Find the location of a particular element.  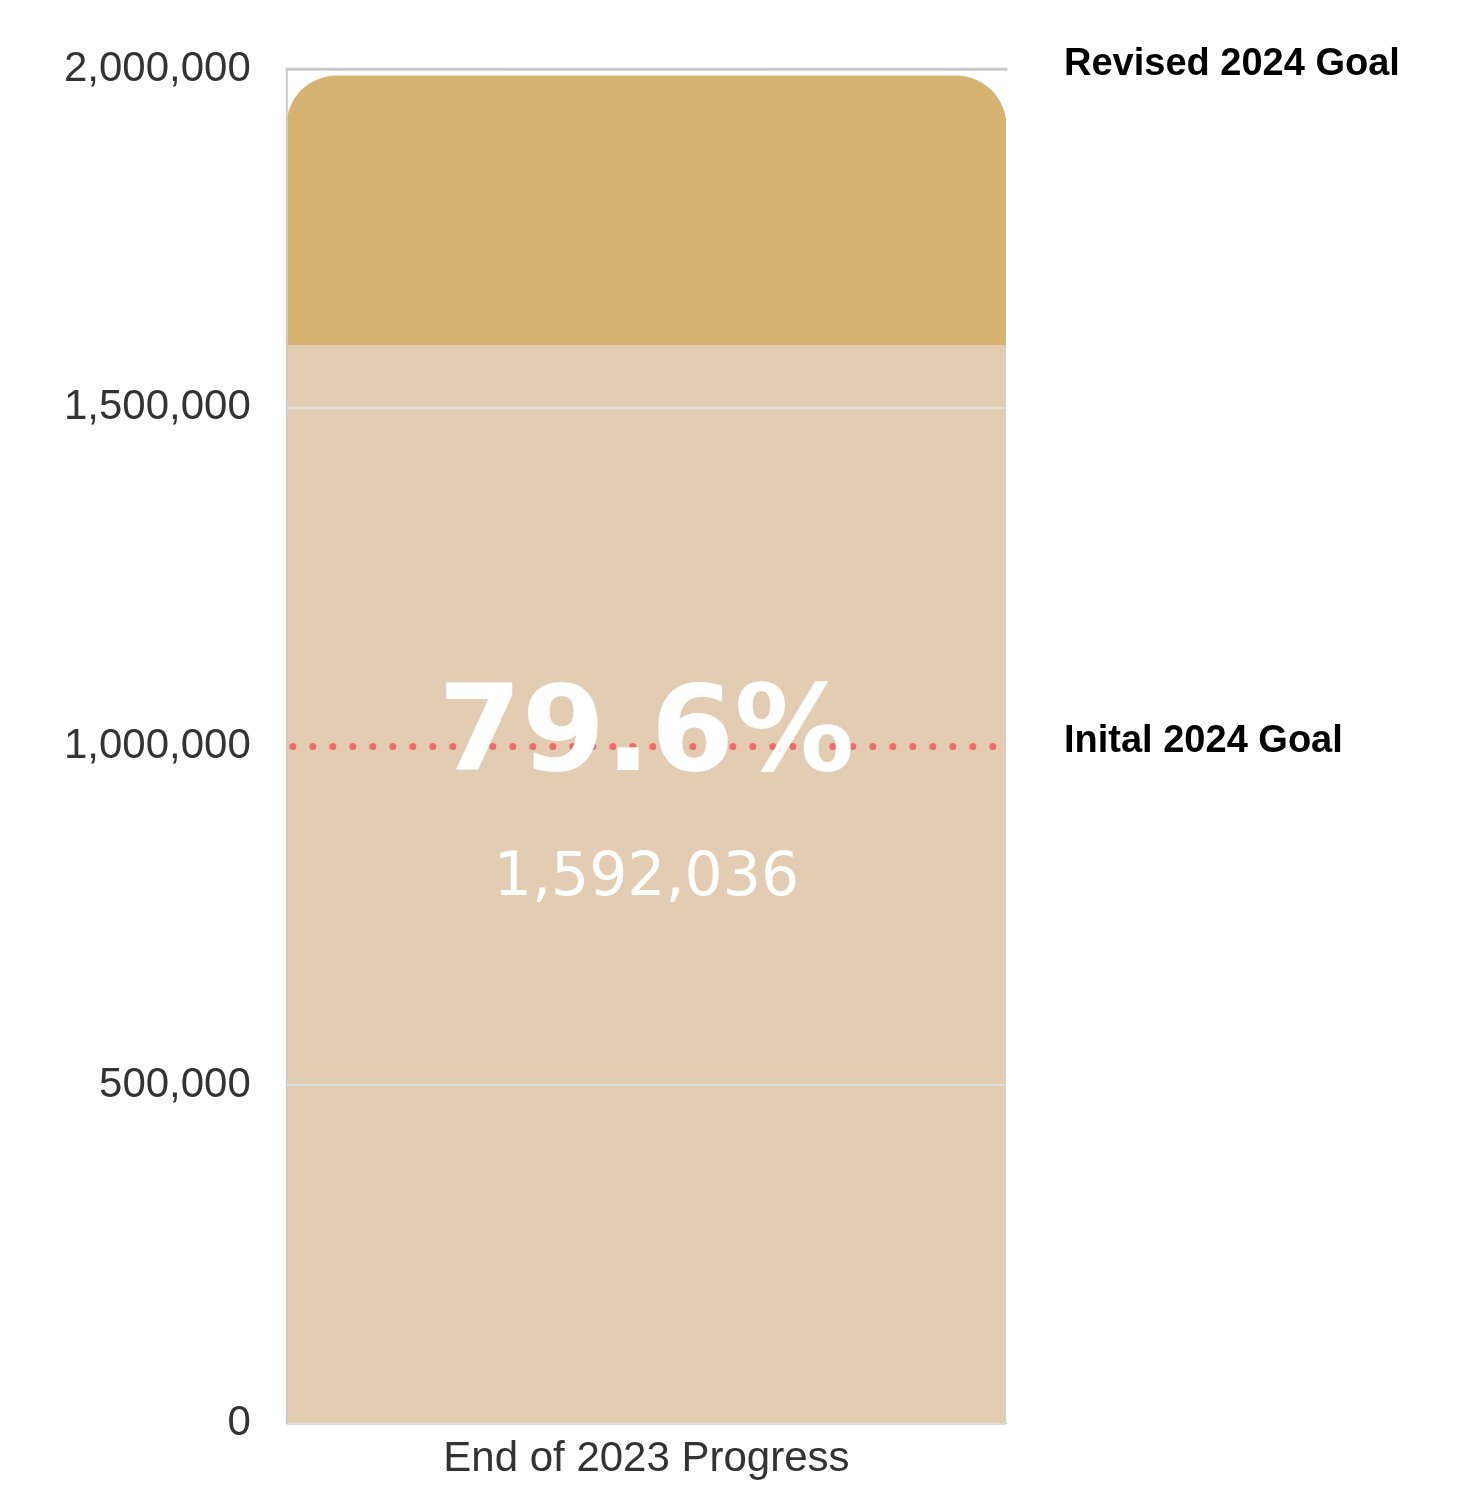

annotation: 79.6% is located at coordinates (646, 729).